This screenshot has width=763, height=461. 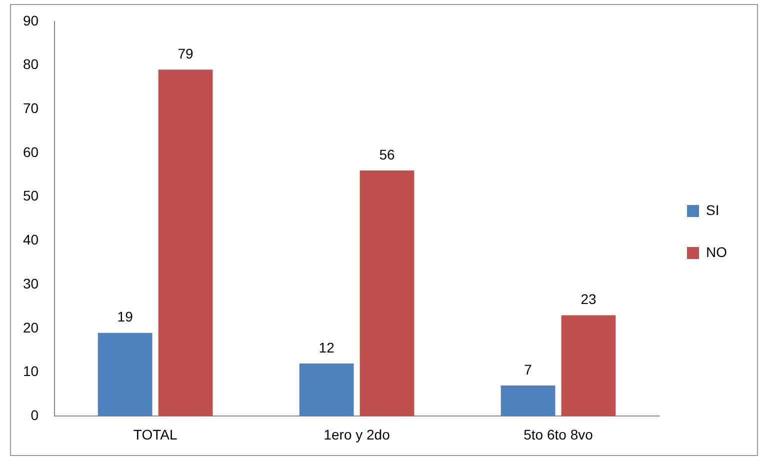 What do you see at coordinates (357, 434) in the screenshot?
I see `x-tick-label: 1ero y 2do` at bounding box center [357, 434].